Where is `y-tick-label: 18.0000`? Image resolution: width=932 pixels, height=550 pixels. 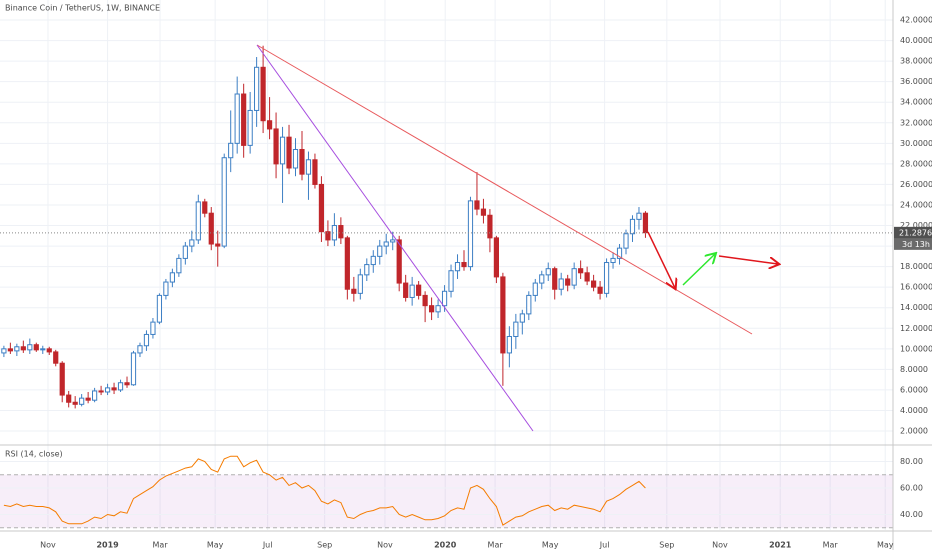 y-tick-label: 18.0000 is located at coordinates (916, 266).